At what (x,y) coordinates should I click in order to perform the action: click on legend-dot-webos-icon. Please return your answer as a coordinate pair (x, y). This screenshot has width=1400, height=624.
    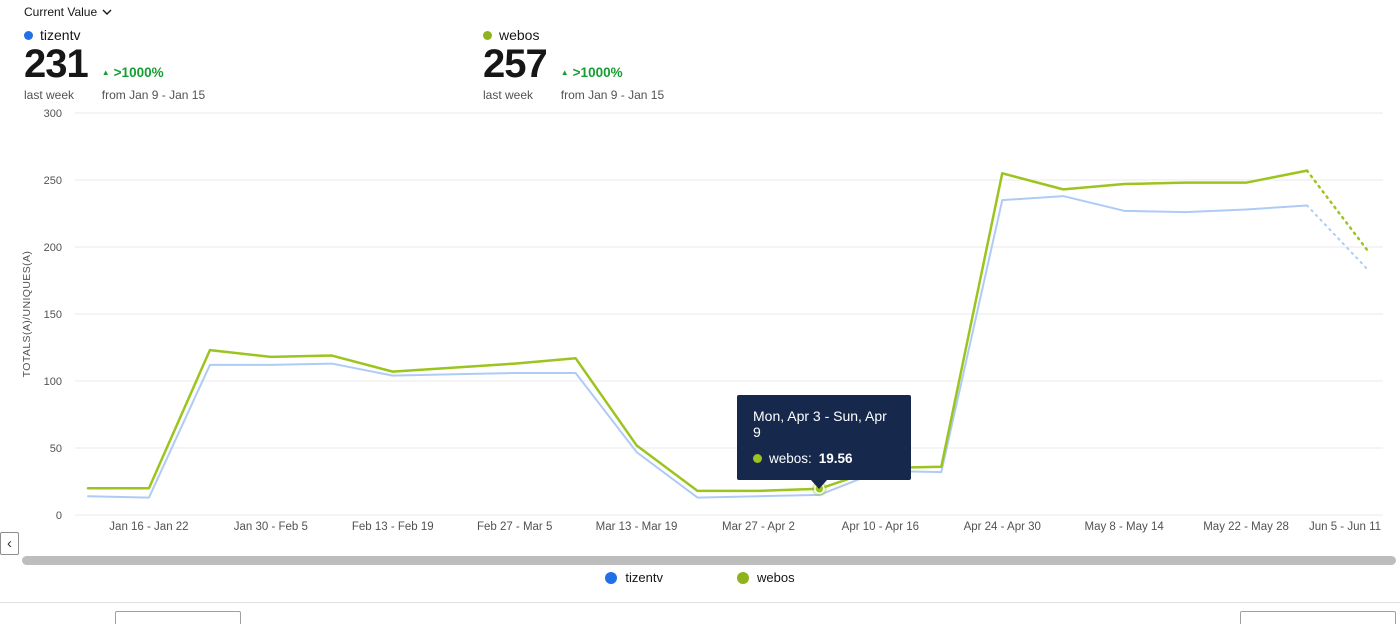
    Looking at the image, I should click on (743, 577).